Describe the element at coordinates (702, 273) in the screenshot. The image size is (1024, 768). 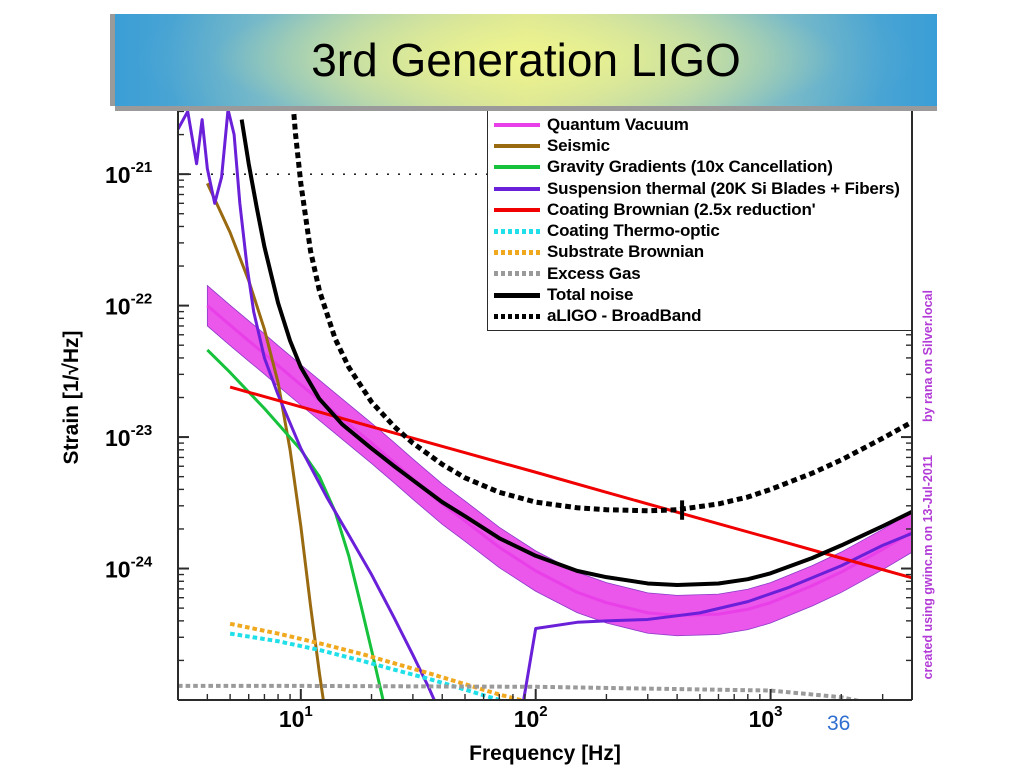
I see `legend-item: Excess Gas` at that location.